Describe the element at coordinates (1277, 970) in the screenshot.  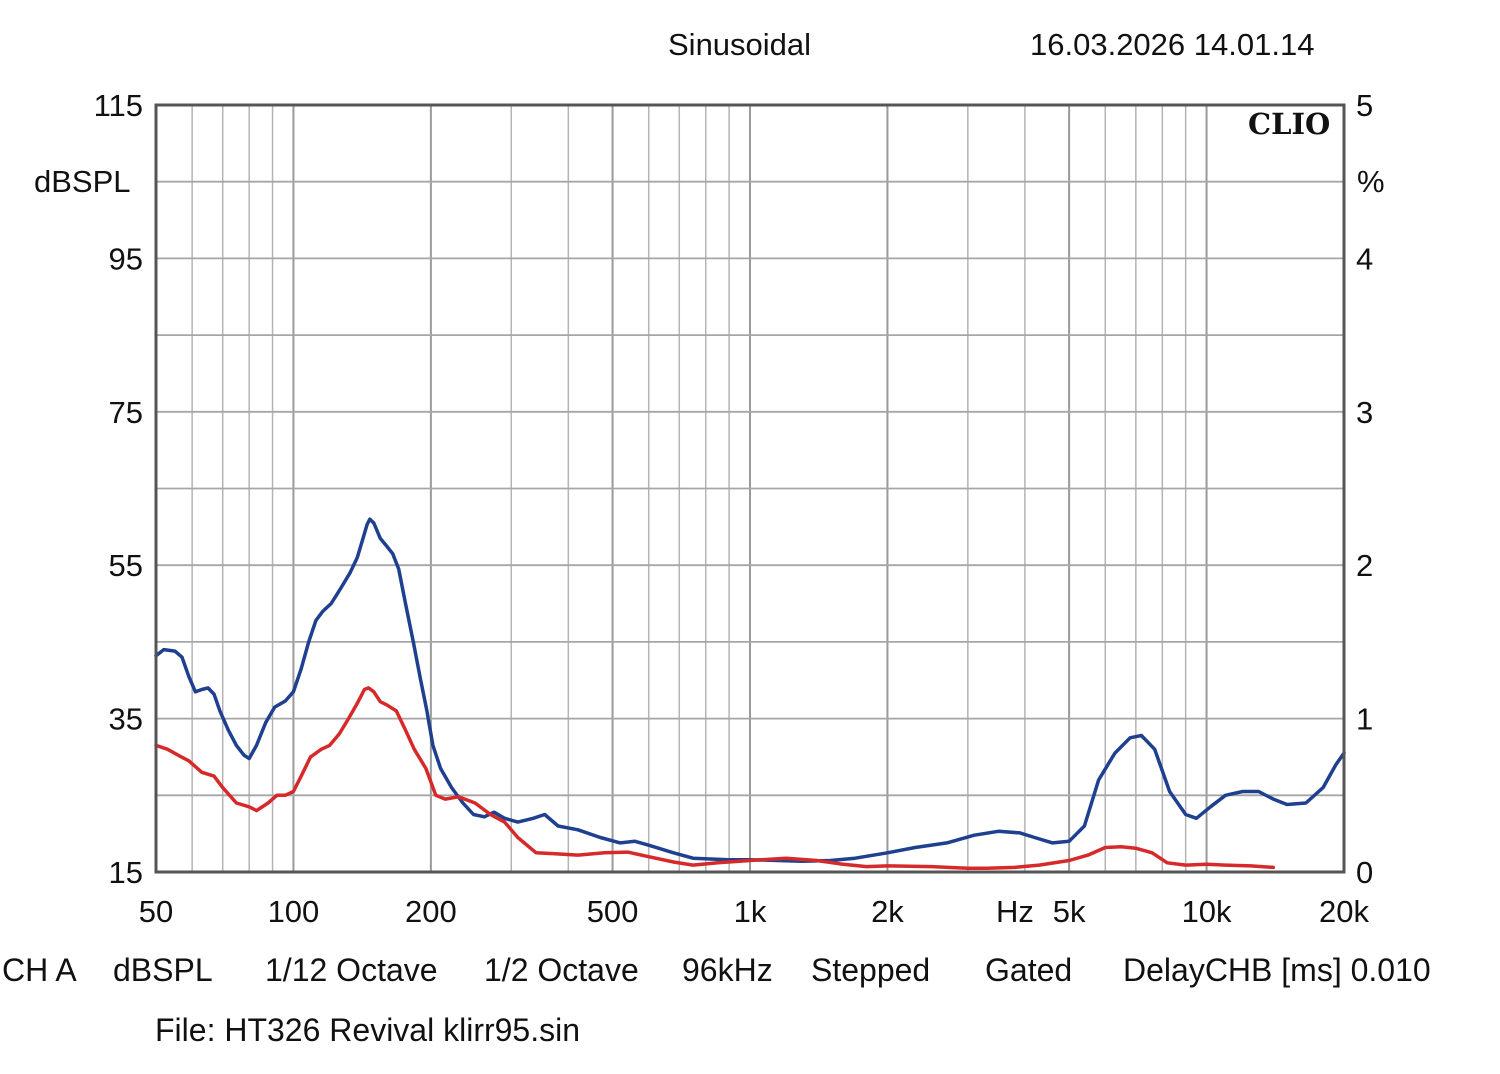
I see `footer-delay: DelayCHB [ms] 0.010` at that location.